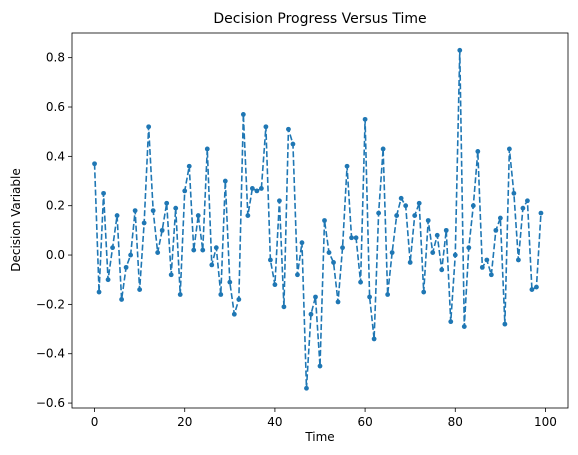 This screenshot has height=455, width=578. Describe the element at coordinates (324, 418) in the screenshot. I see `x-axis: 0 20 40 60 80 100` at that location.